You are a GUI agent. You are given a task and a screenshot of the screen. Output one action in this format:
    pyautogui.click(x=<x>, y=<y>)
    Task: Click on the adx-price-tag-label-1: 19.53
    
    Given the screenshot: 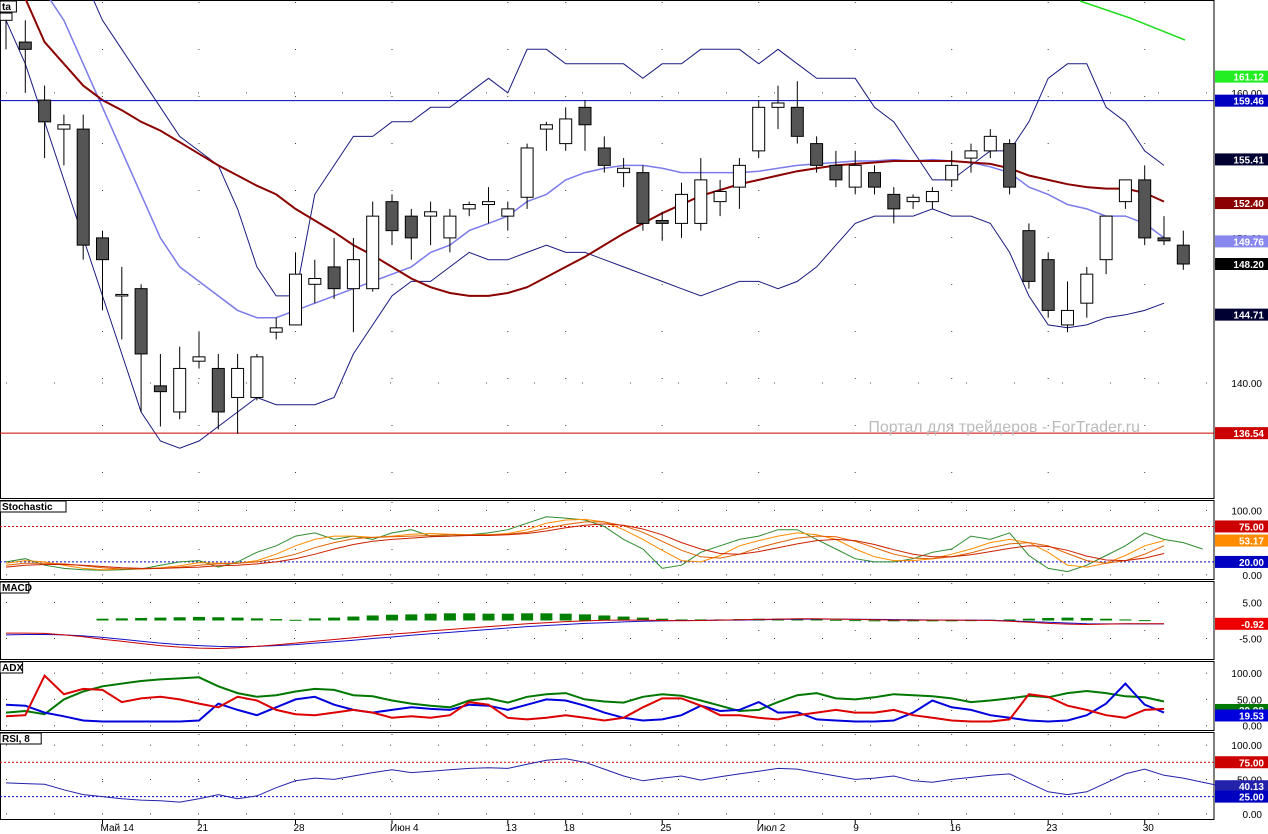 What is the action you would take?
    pyautogui.click(x=1251, y=716)
    